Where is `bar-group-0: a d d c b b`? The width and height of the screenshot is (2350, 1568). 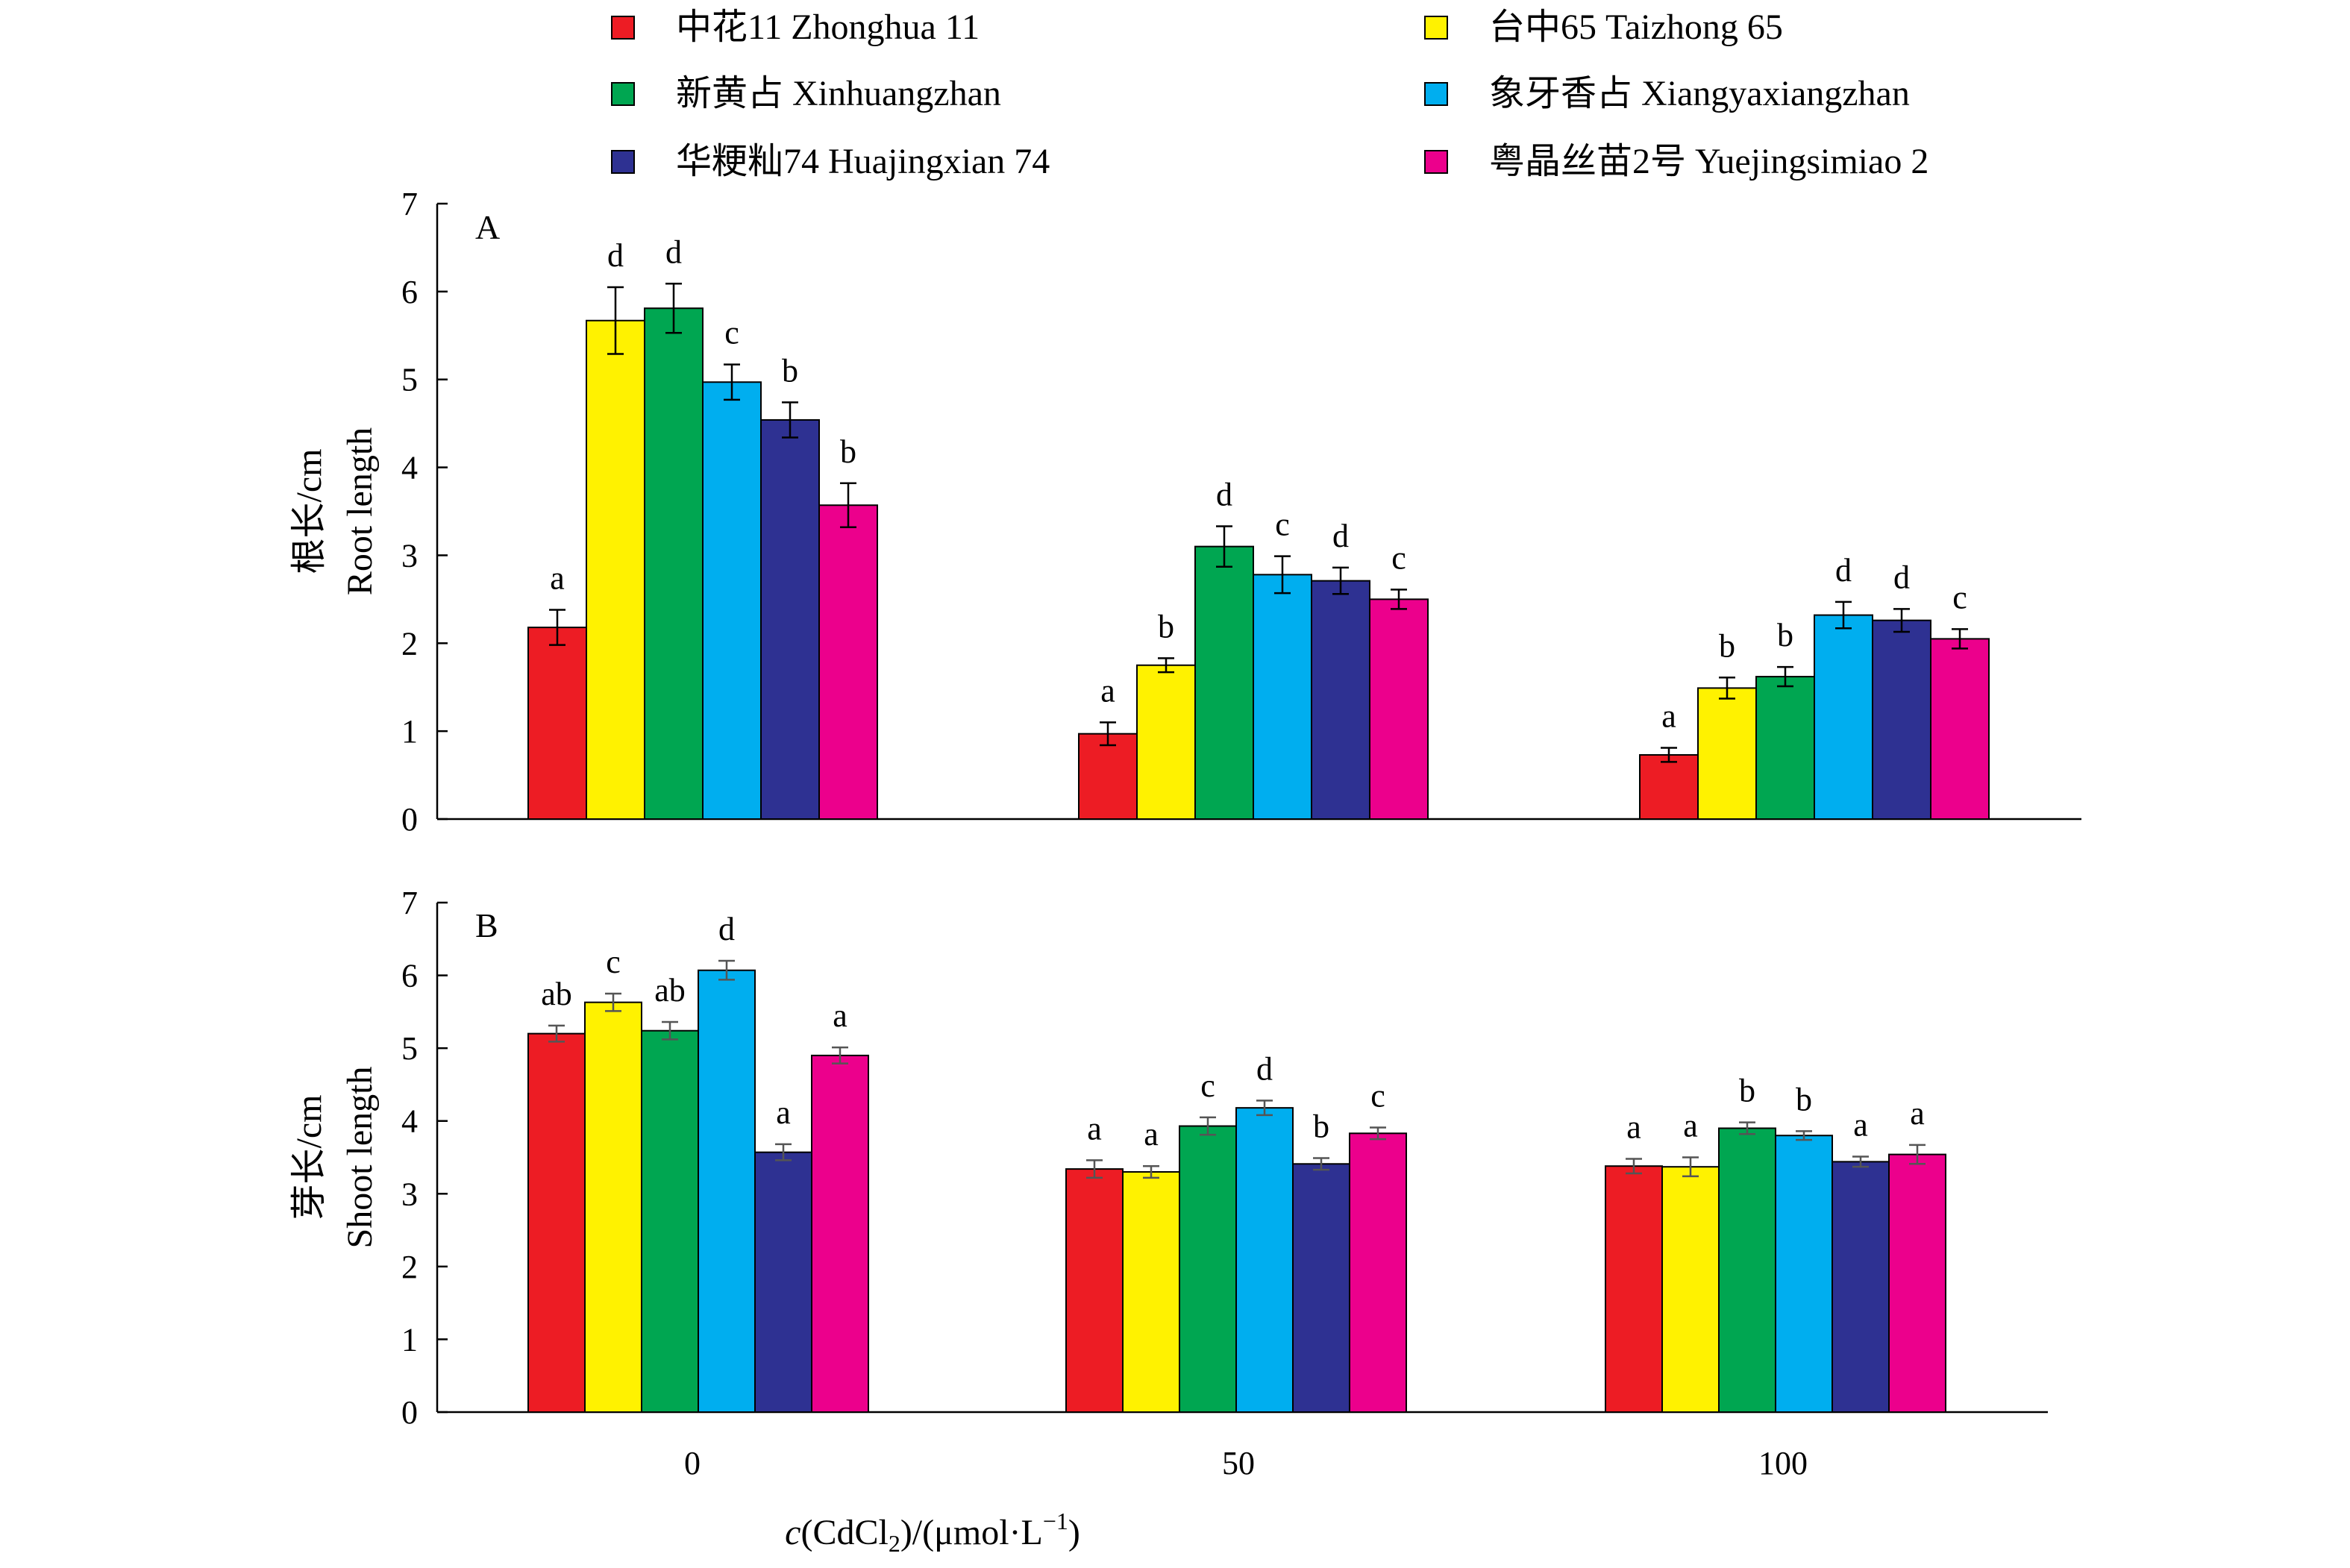
bar-group-0: a d d c b b is located at coordinates (702, 526).